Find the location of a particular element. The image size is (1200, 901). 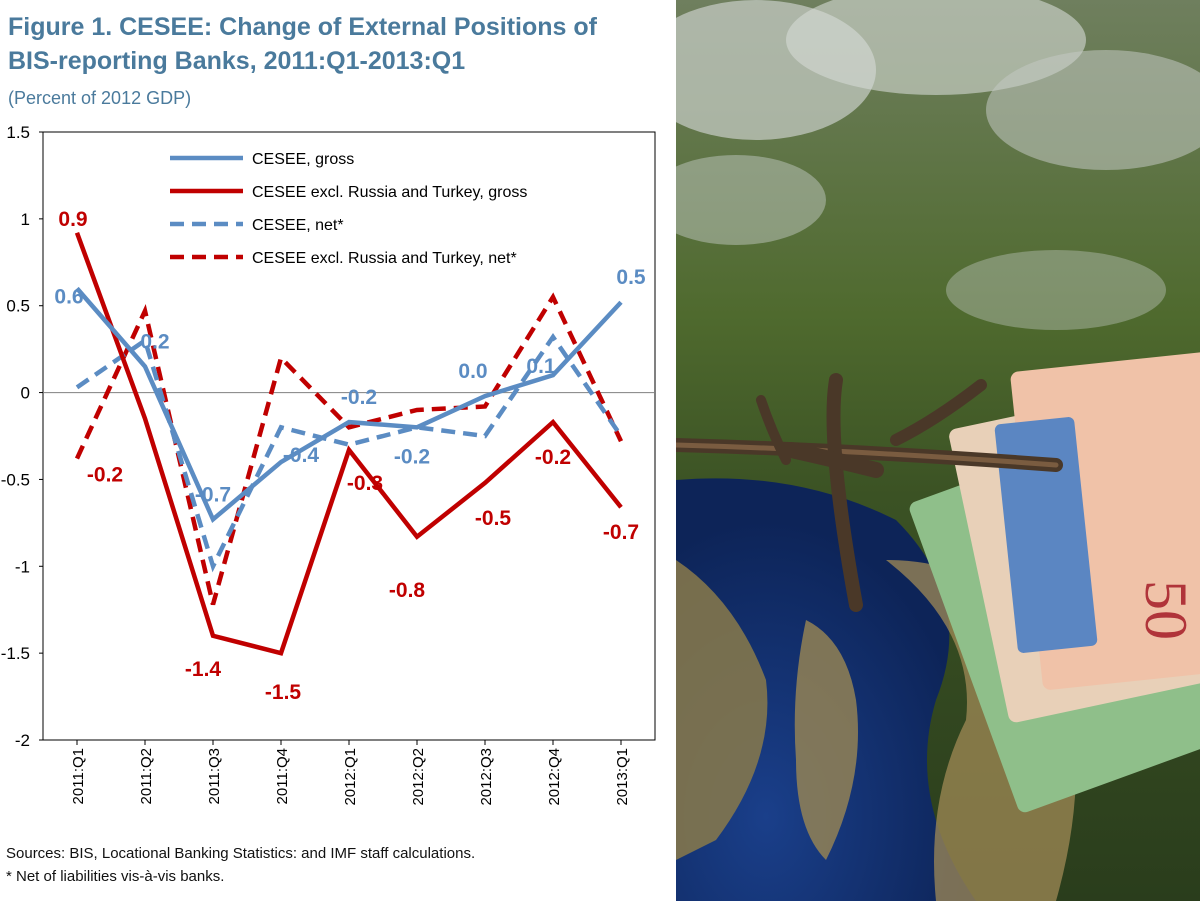

euro-notes: 50 is located at coordinates (1054, 581).